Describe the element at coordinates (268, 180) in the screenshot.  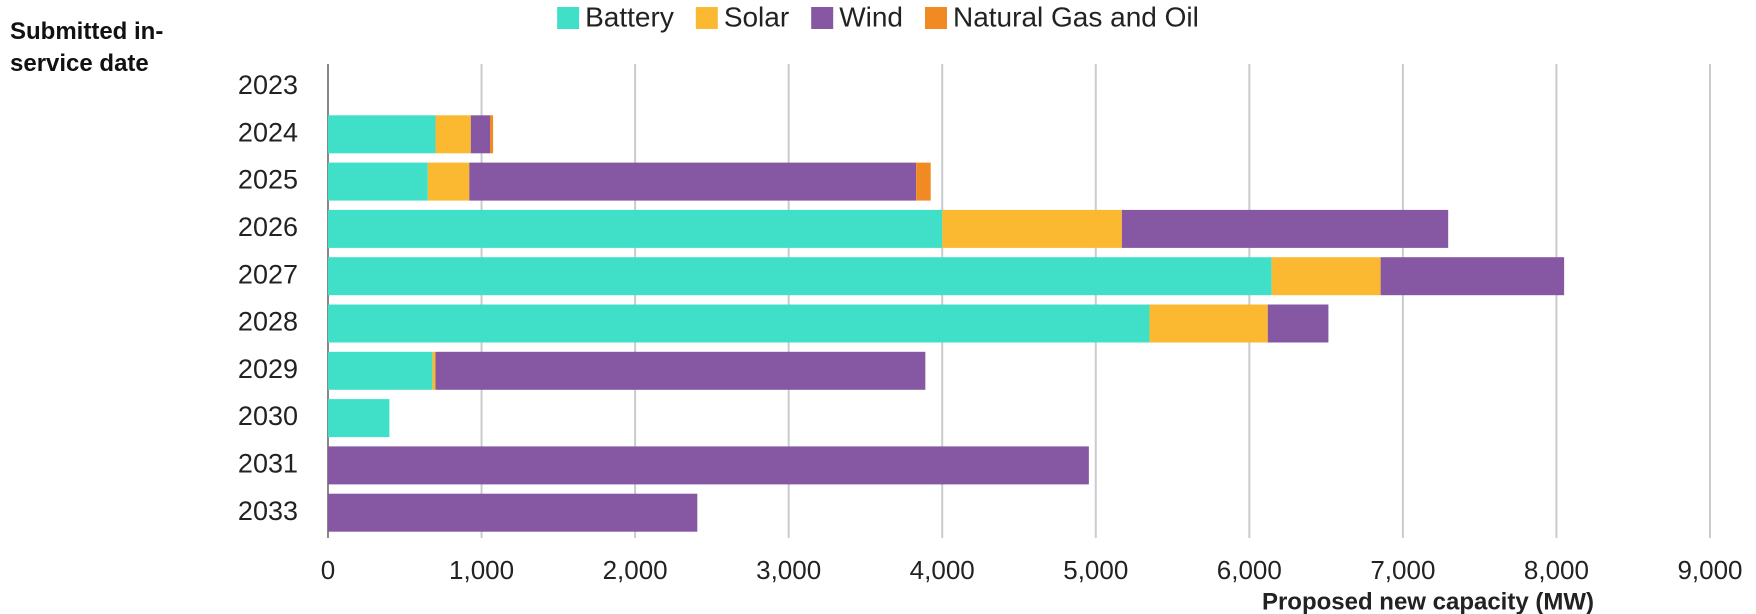
I see `y-tick-label: 2025` at that location.